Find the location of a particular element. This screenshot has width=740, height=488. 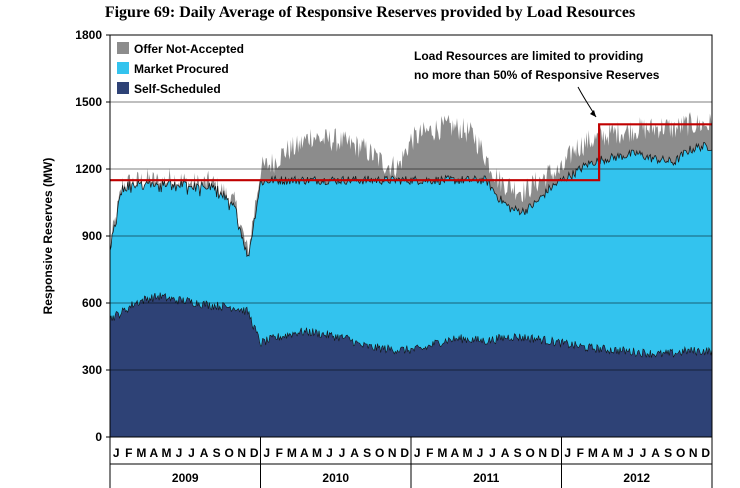

y-axis-label: Responsive Reserves (MW) is located at coordinates (48, 236).